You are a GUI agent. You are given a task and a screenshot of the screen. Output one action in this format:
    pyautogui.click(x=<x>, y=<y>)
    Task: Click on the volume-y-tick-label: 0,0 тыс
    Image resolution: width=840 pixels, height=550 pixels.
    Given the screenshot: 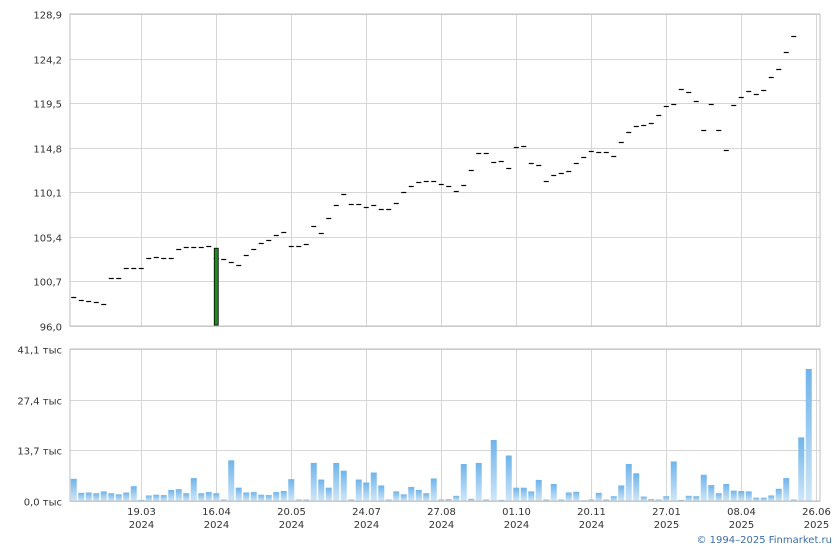 What is the action you would take?
    pyautogui.click(x=43, y=503)
    